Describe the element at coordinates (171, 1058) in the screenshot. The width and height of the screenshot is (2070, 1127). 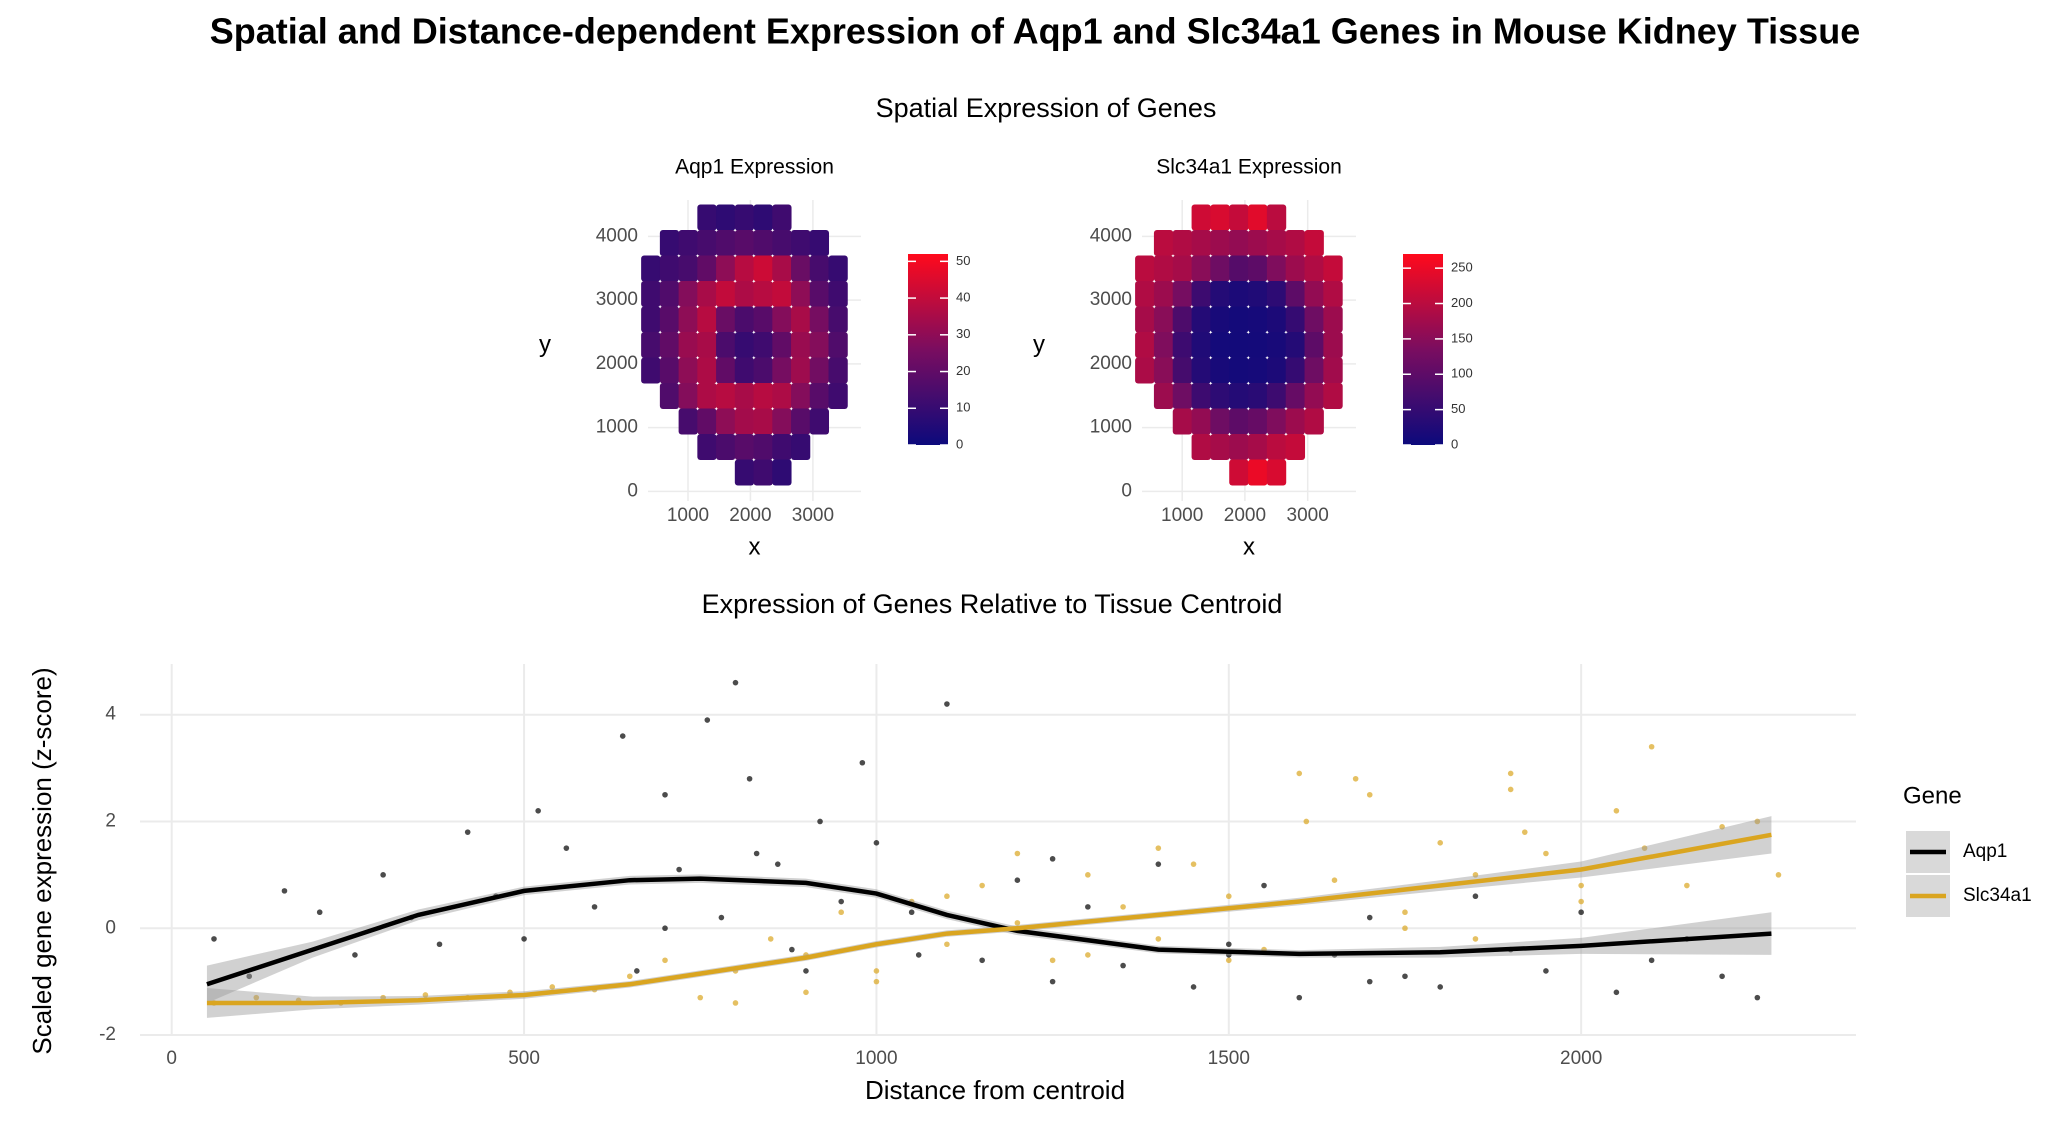
I see `x-tick-label: 0` at that location.